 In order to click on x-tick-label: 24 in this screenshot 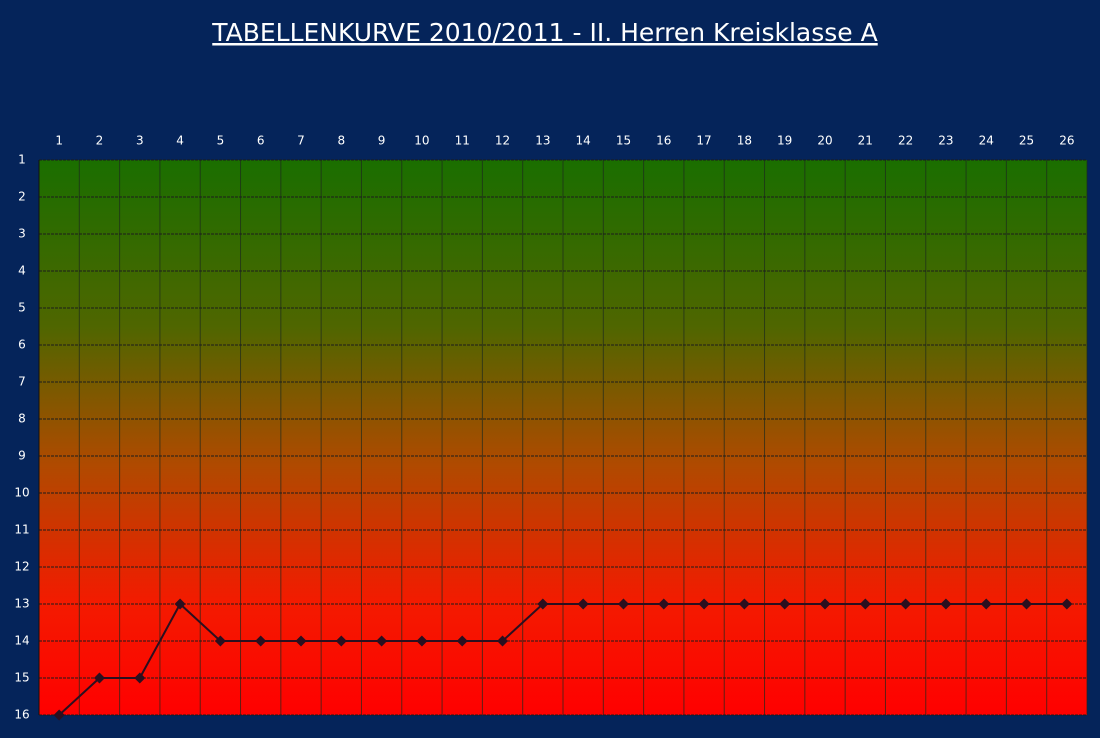, I will do `click(986, 141)`.